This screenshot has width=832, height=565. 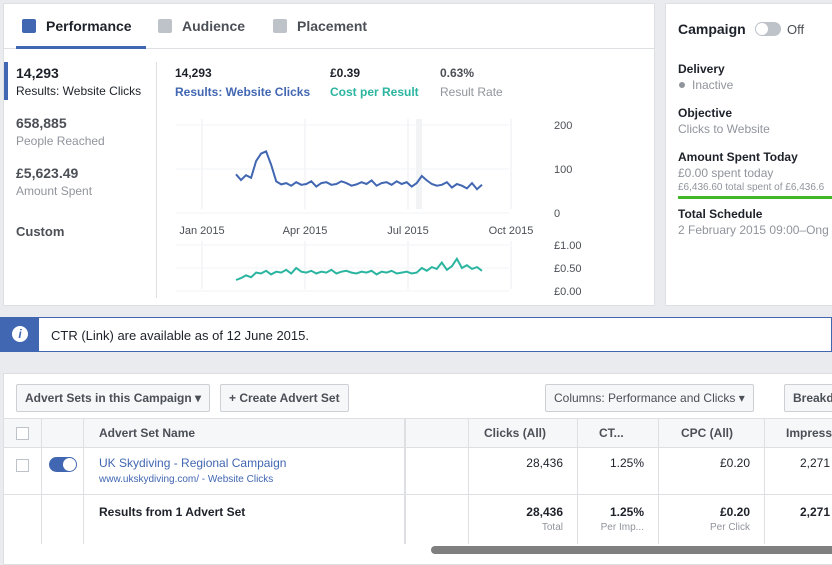 I want to click on toggle-label: Off, so click(x=796, y=29).